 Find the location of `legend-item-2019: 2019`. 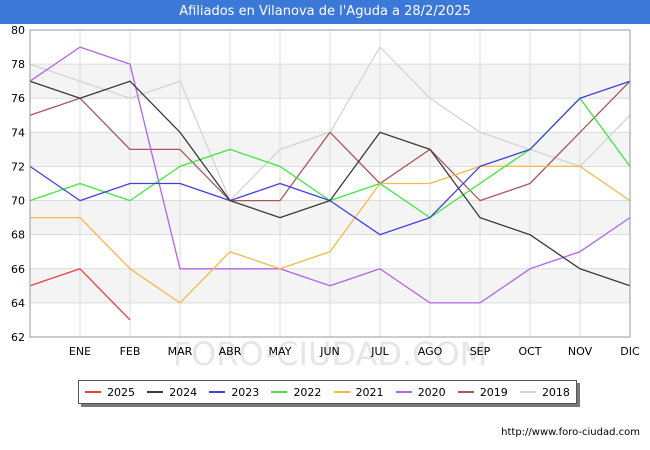

legend-item-2019: 2019 is located at coordinates (482, 392).